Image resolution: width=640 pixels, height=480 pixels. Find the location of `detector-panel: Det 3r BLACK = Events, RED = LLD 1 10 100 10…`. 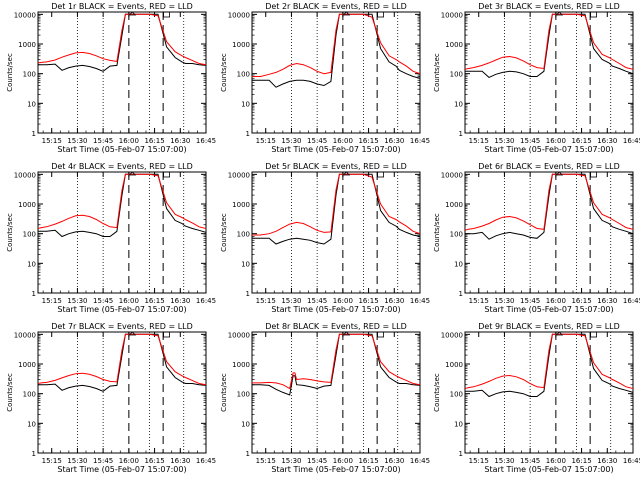

detector-panel: Det 3r BLACK = Events, RED = LLD 1 10 100 10… is located at coordinates (536, 78).